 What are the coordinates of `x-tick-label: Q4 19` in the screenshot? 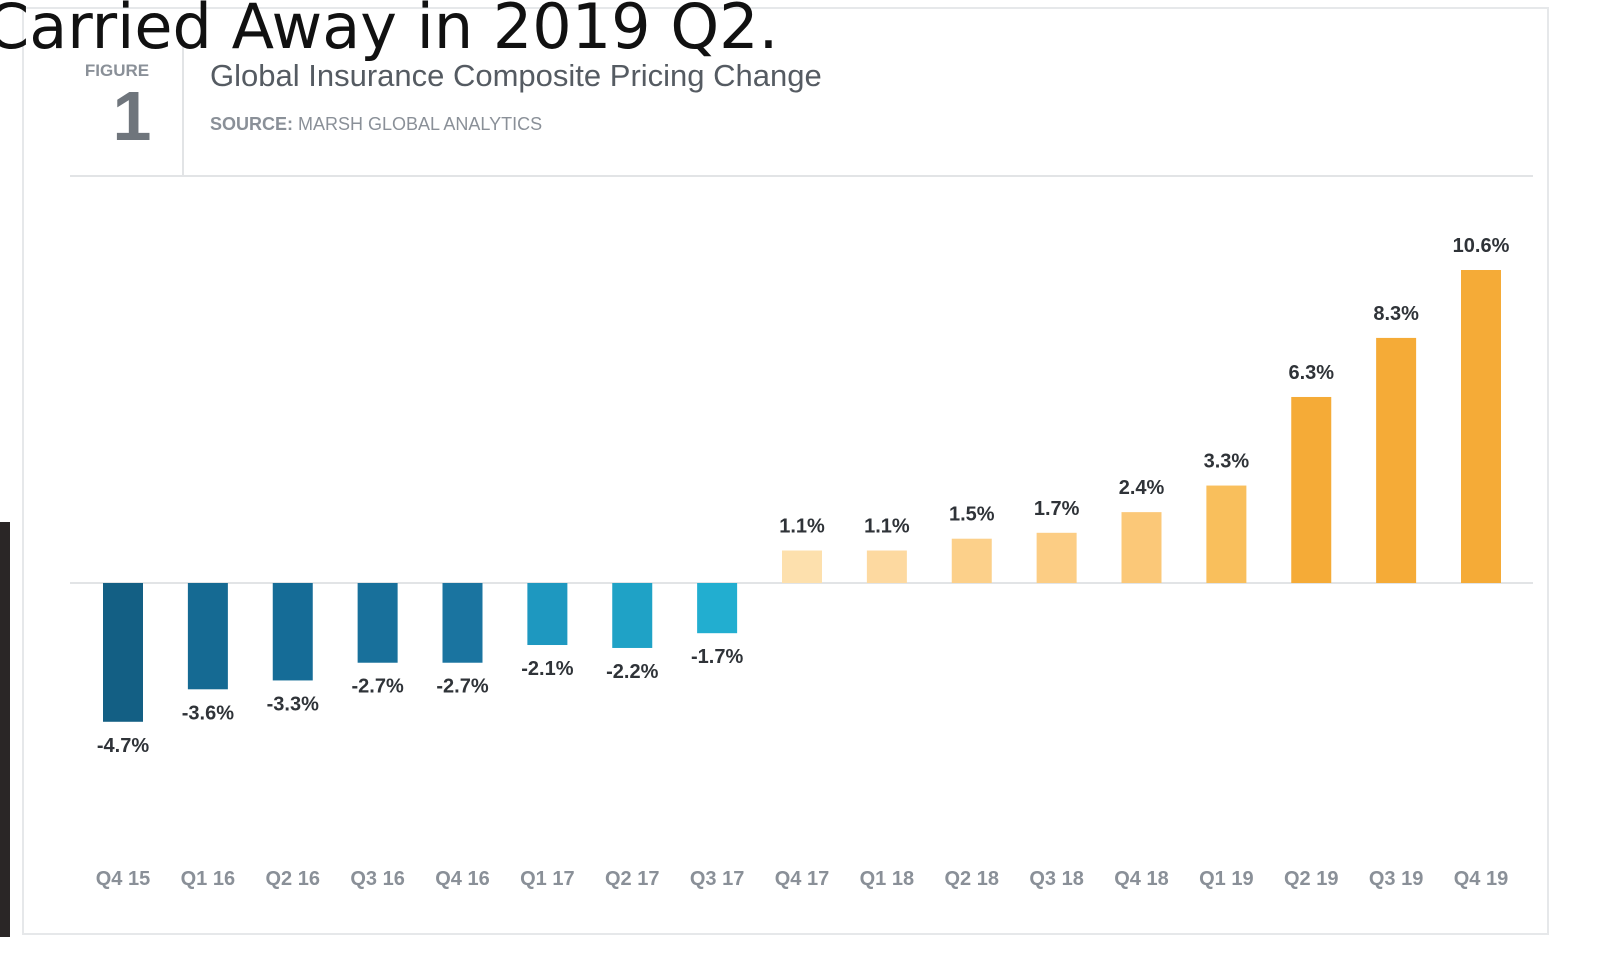 It's located at (1481, 879).